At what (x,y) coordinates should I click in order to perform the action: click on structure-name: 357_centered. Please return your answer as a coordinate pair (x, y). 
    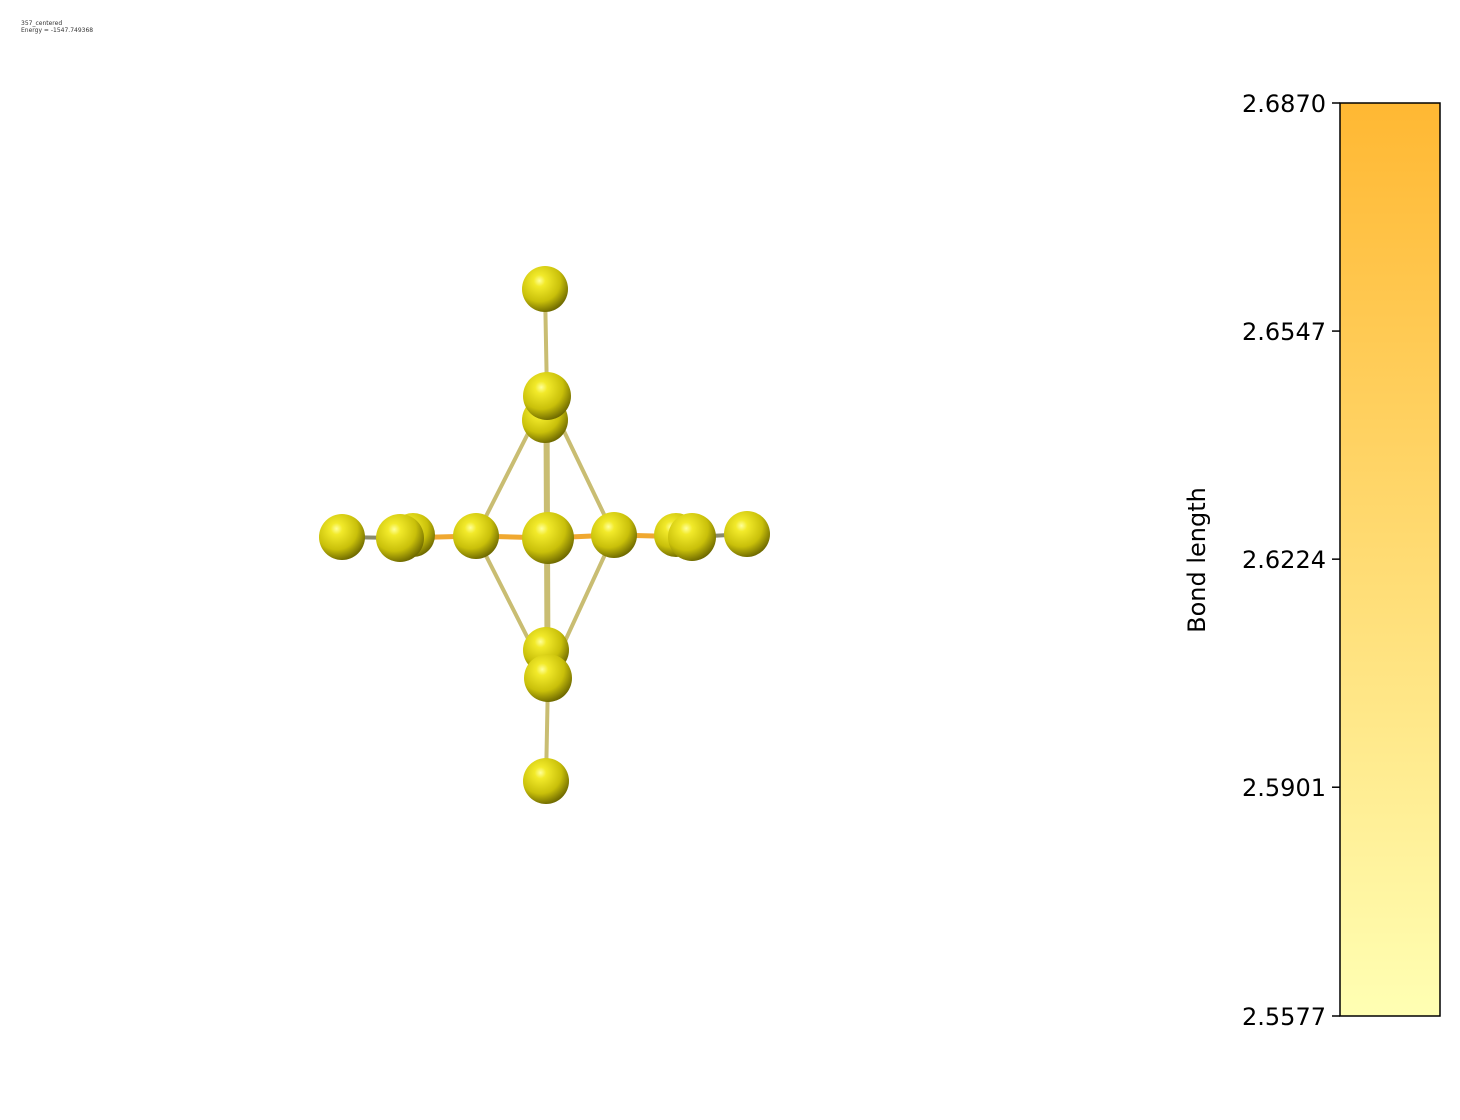
    Looking at the image, I should click on (42, 23).